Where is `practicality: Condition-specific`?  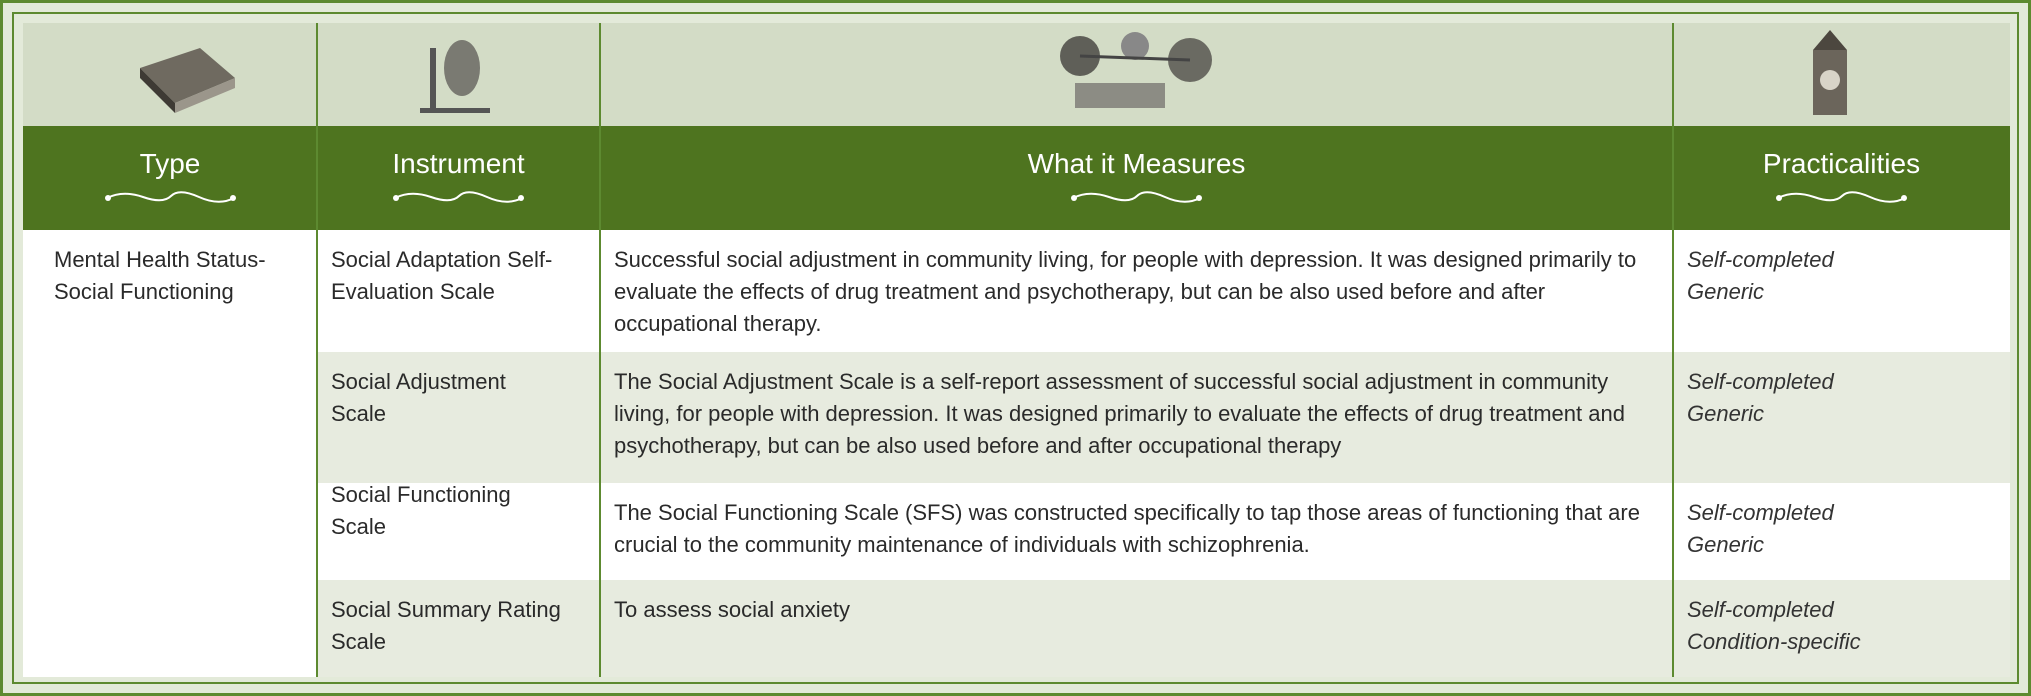 practicality: Condition-specific is located at coordinates (1774, 641).